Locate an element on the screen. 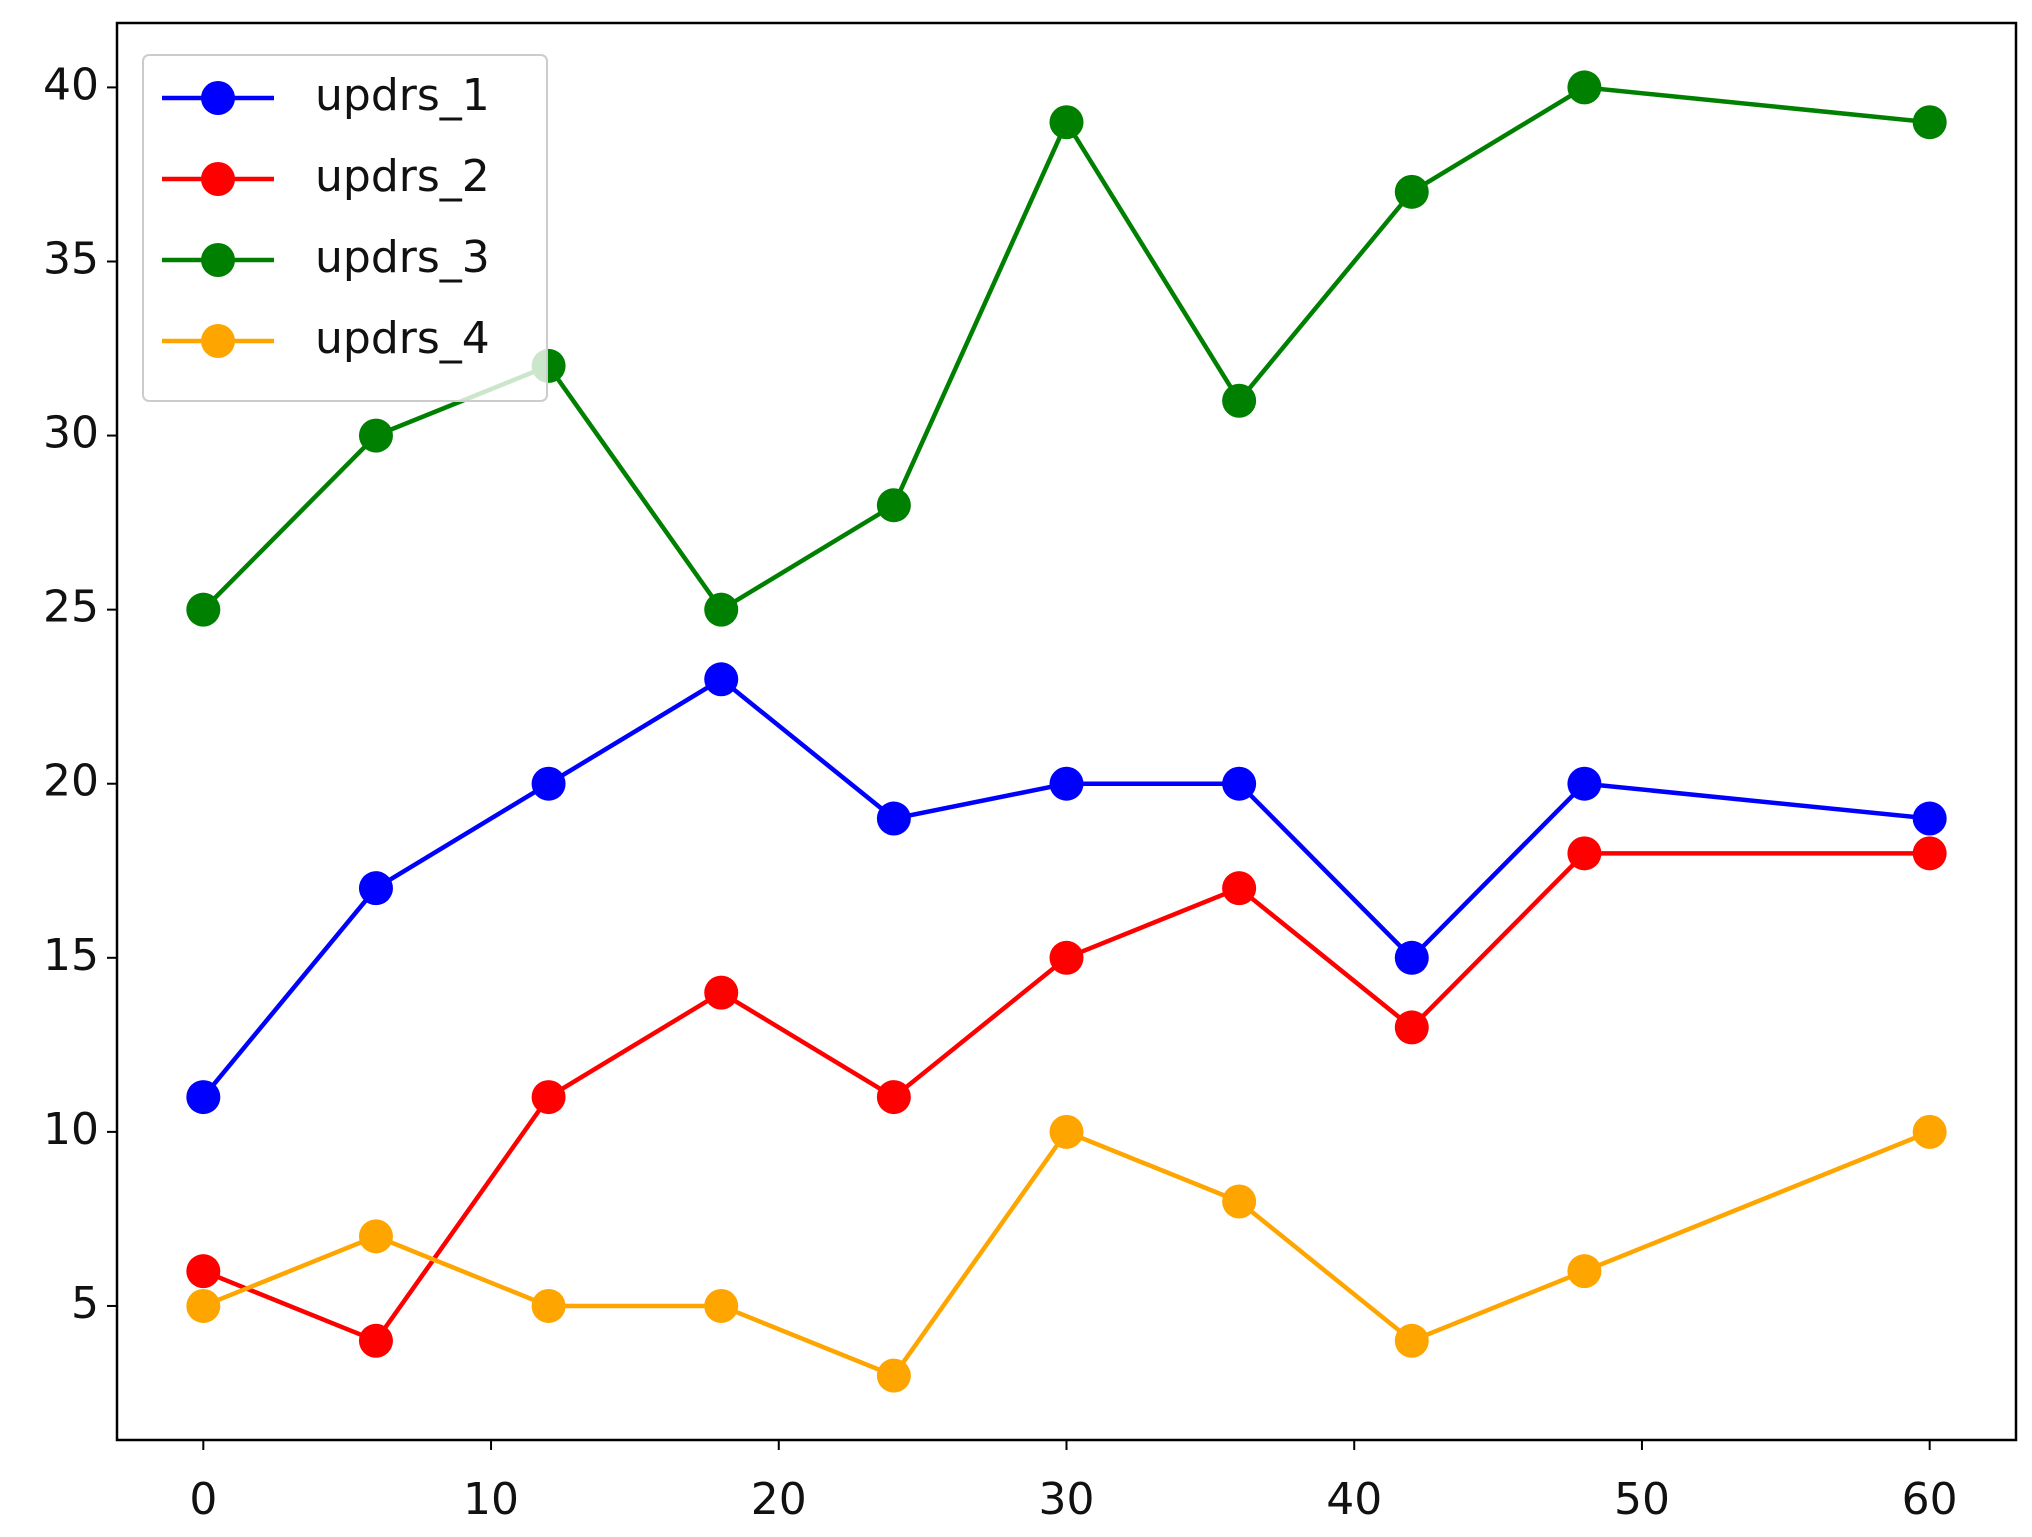 This screenshot has height=1537, width=2032. legend-label: updrs_2 is located at coordinates (402, 176).